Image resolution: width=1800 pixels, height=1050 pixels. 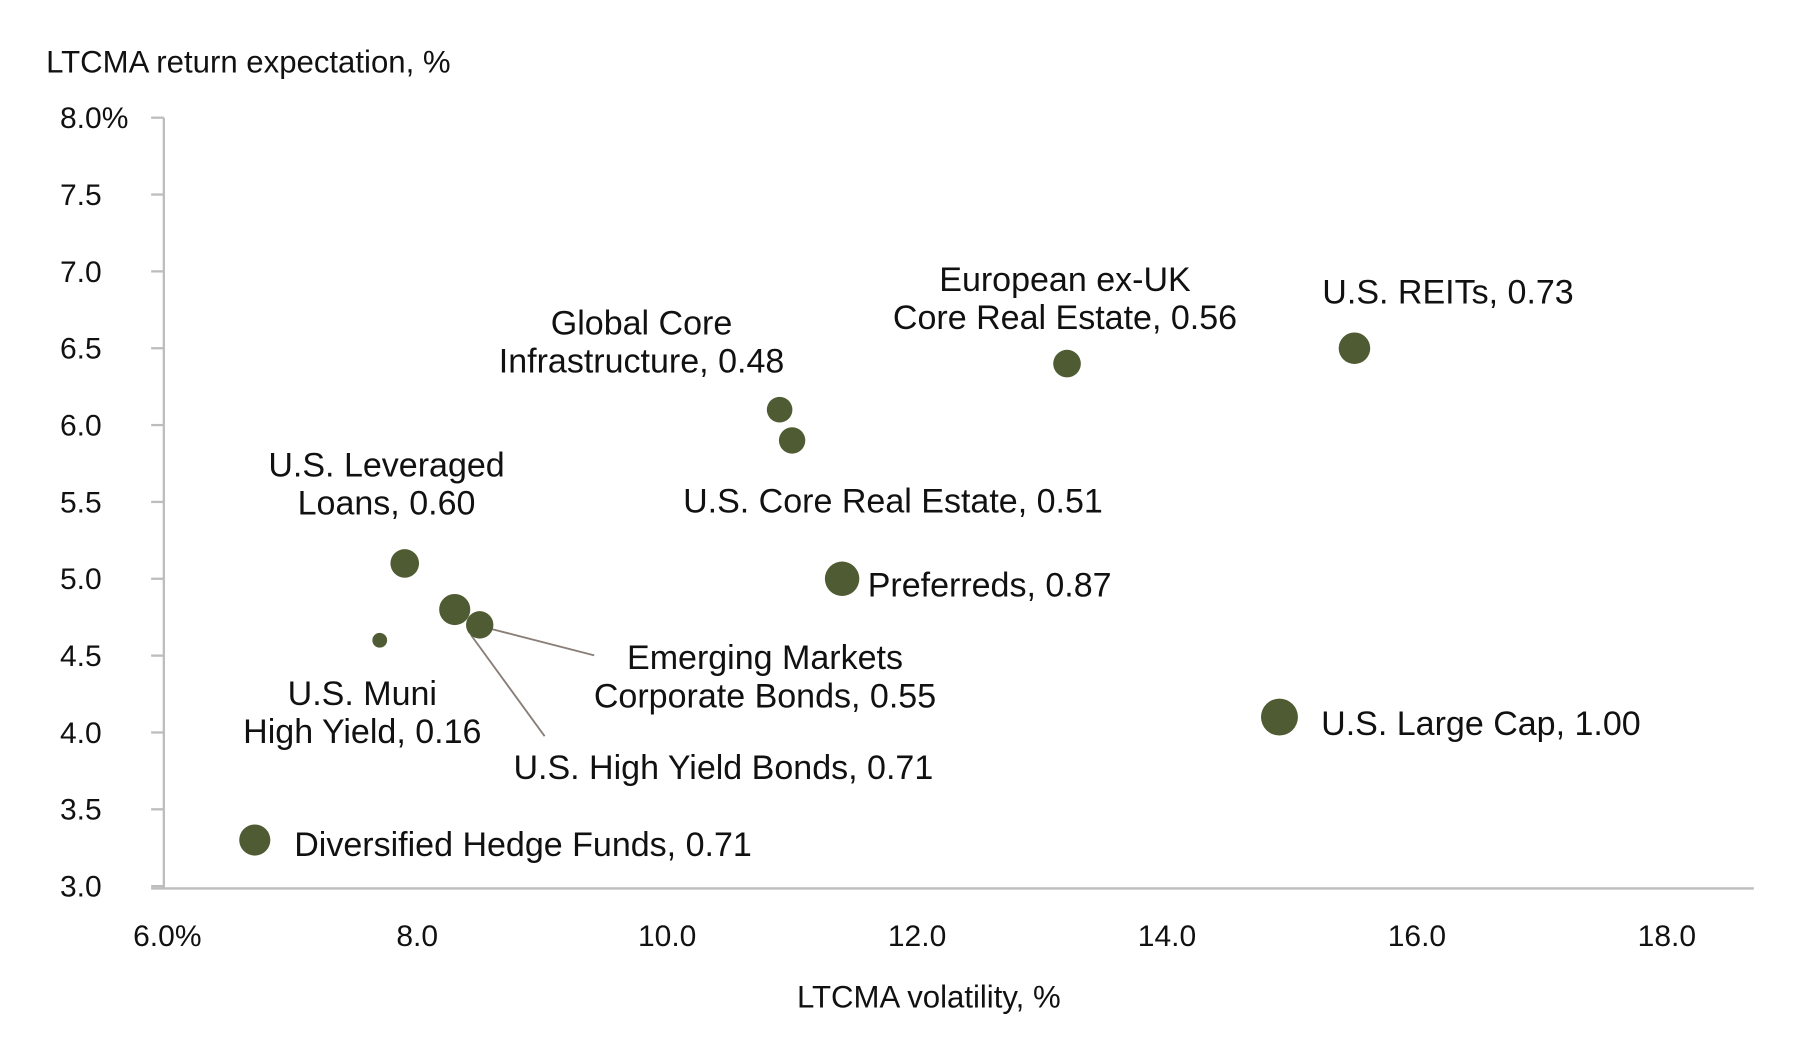 What do you see at coordinates (81, 425) in the screenshot?
I see `y-tick-label: 6.0` at bounding box center [81, 425].